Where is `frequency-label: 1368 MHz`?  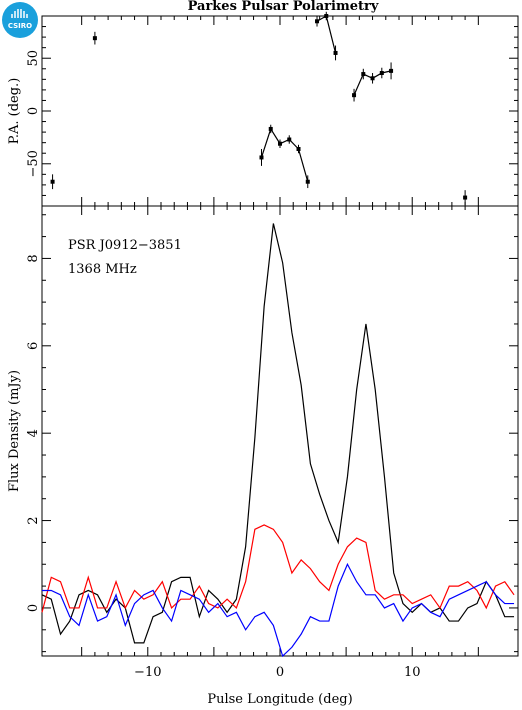 frequency-label: 1368 MHz is located at coordinates (102, 269).